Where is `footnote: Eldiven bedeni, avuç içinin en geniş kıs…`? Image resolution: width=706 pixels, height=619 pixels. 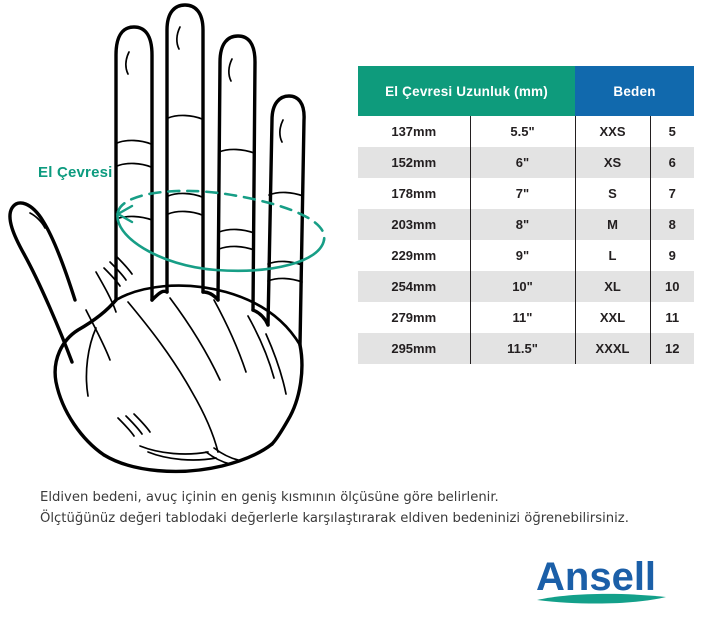
footnote: Eldiven bedeni, avuç içinin en geniş kıs… is located at coordinates (360, 508).